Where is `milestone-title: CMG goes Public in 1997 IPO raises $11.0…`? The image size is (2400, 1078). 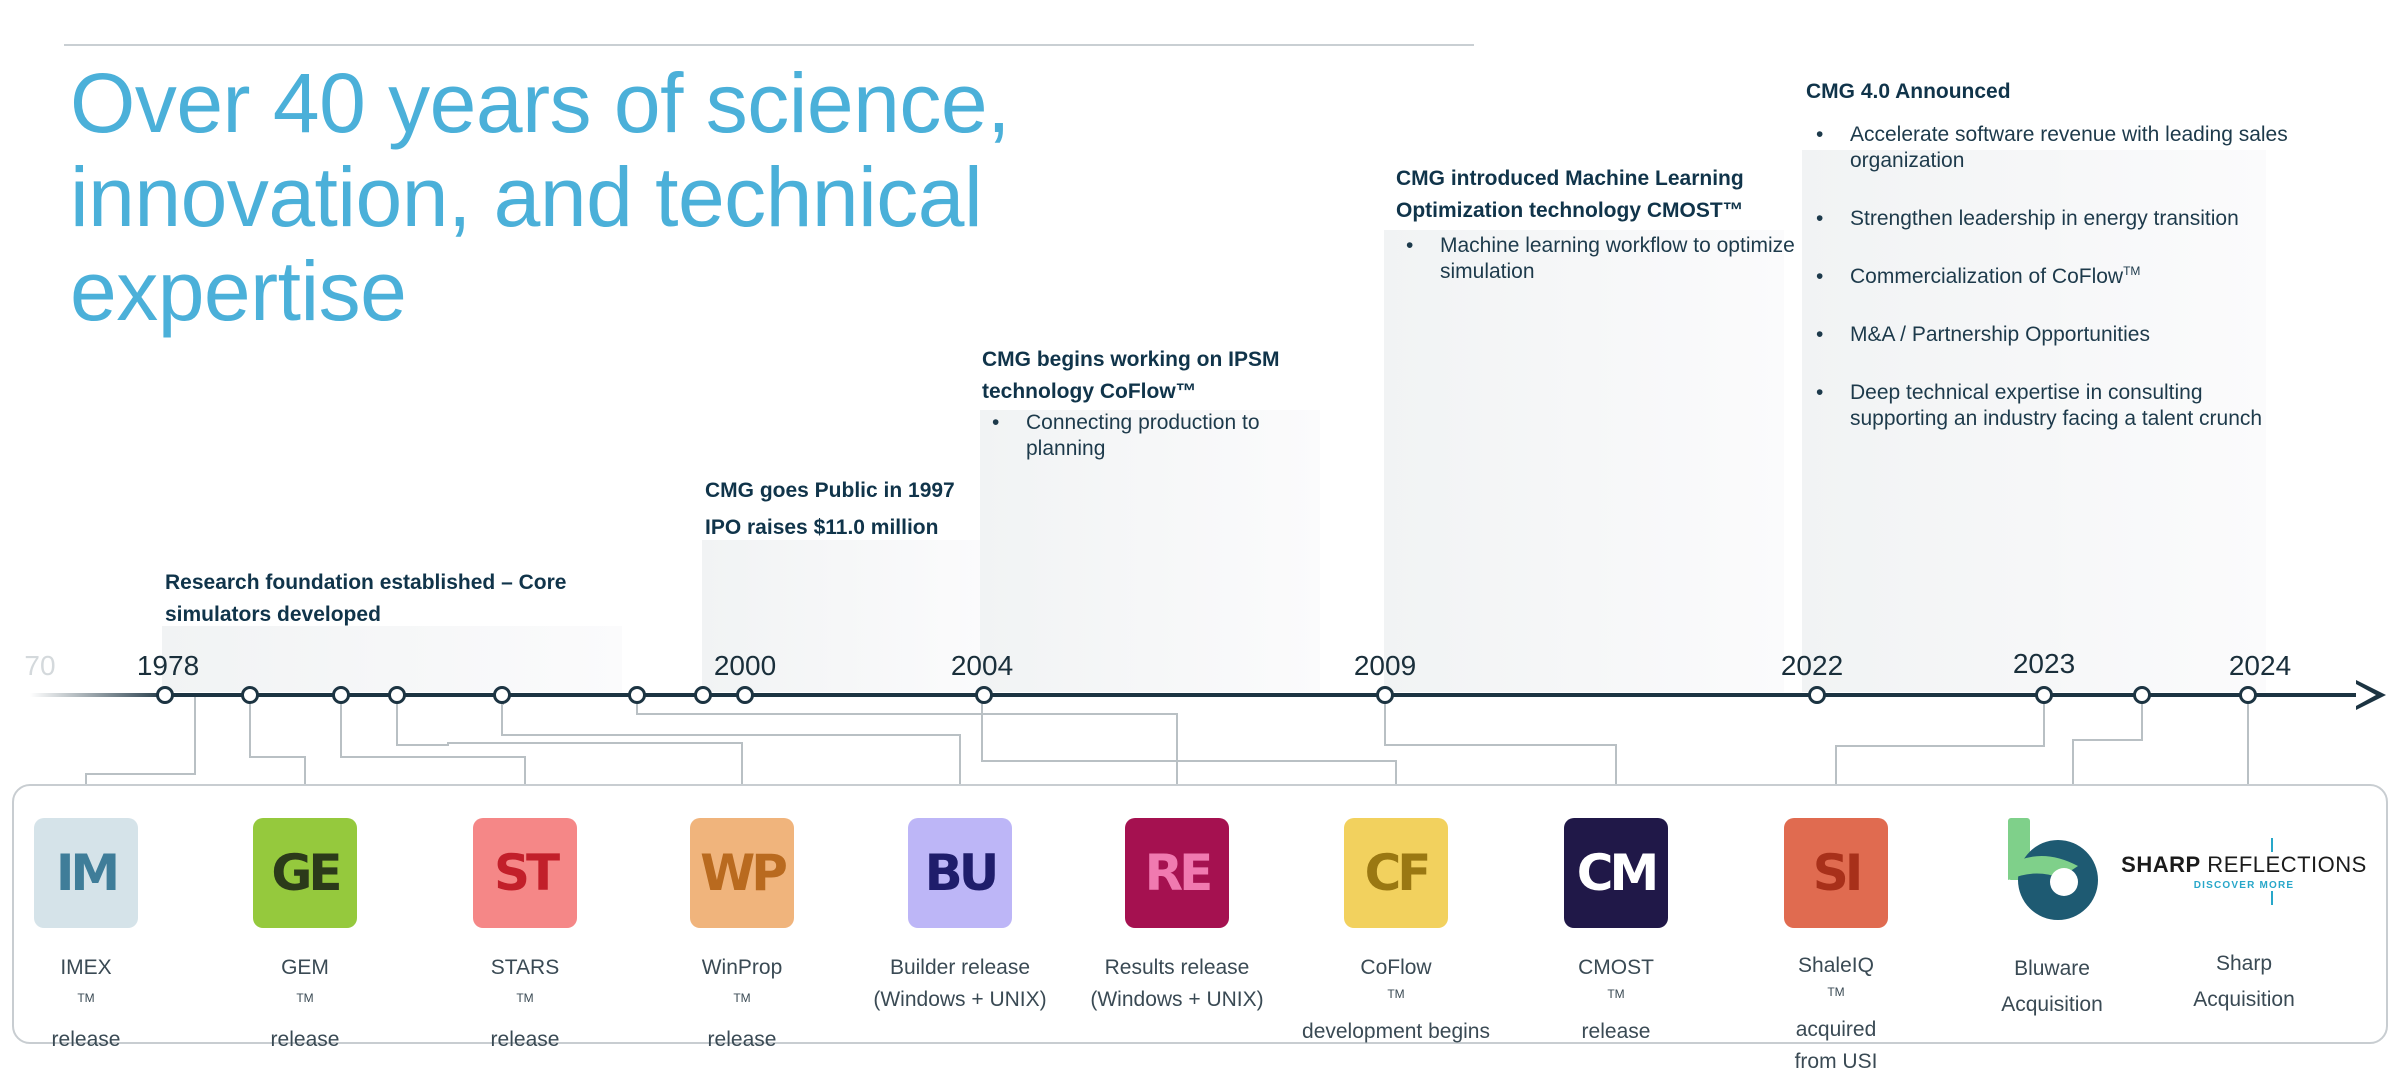 milestone-title: CMG goes Public in 1997 IPO raises $11.0… is located at coordinates (830, 509).